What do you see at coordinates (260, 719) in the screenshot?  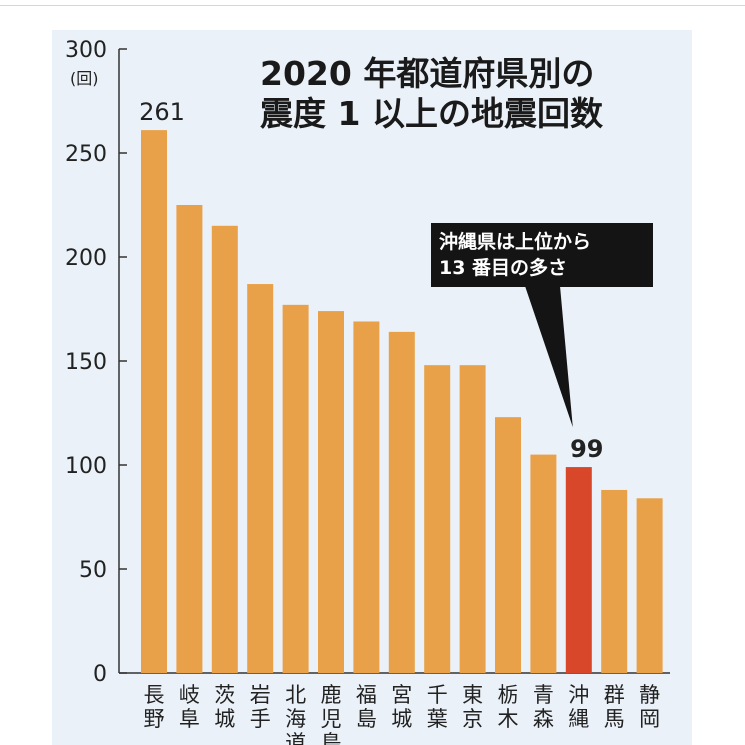 I see `x-tick-label-char: 手` at bounding box center [260, 719].